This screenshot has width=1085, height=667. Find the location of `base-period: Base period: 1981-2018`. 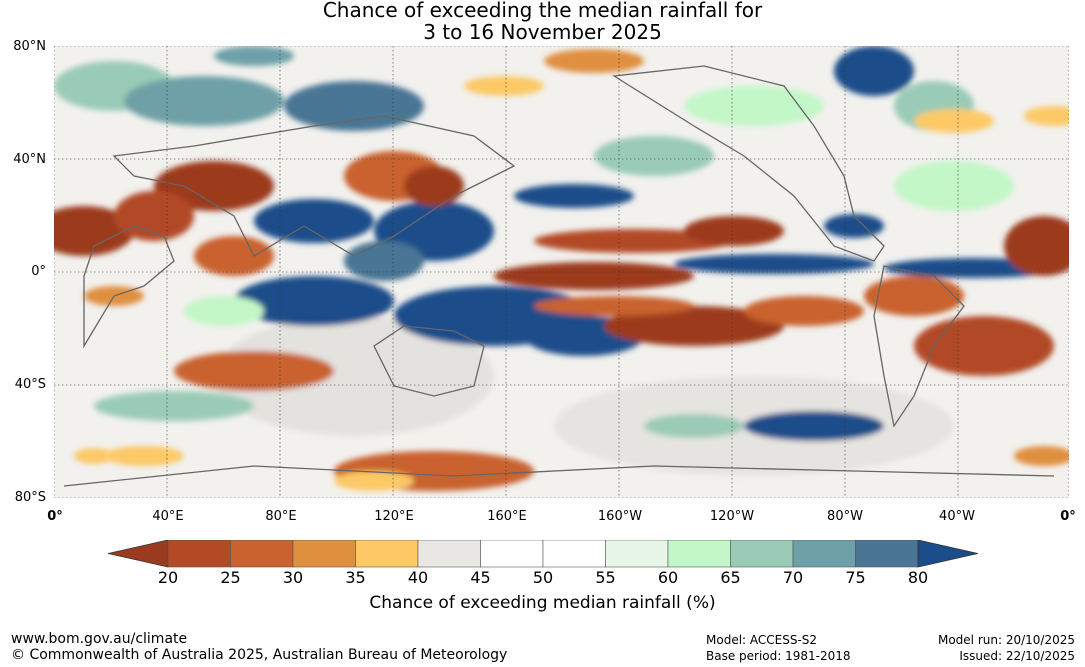

base-period: Base period: 1981-2018 is located at coordinates (778, 656).